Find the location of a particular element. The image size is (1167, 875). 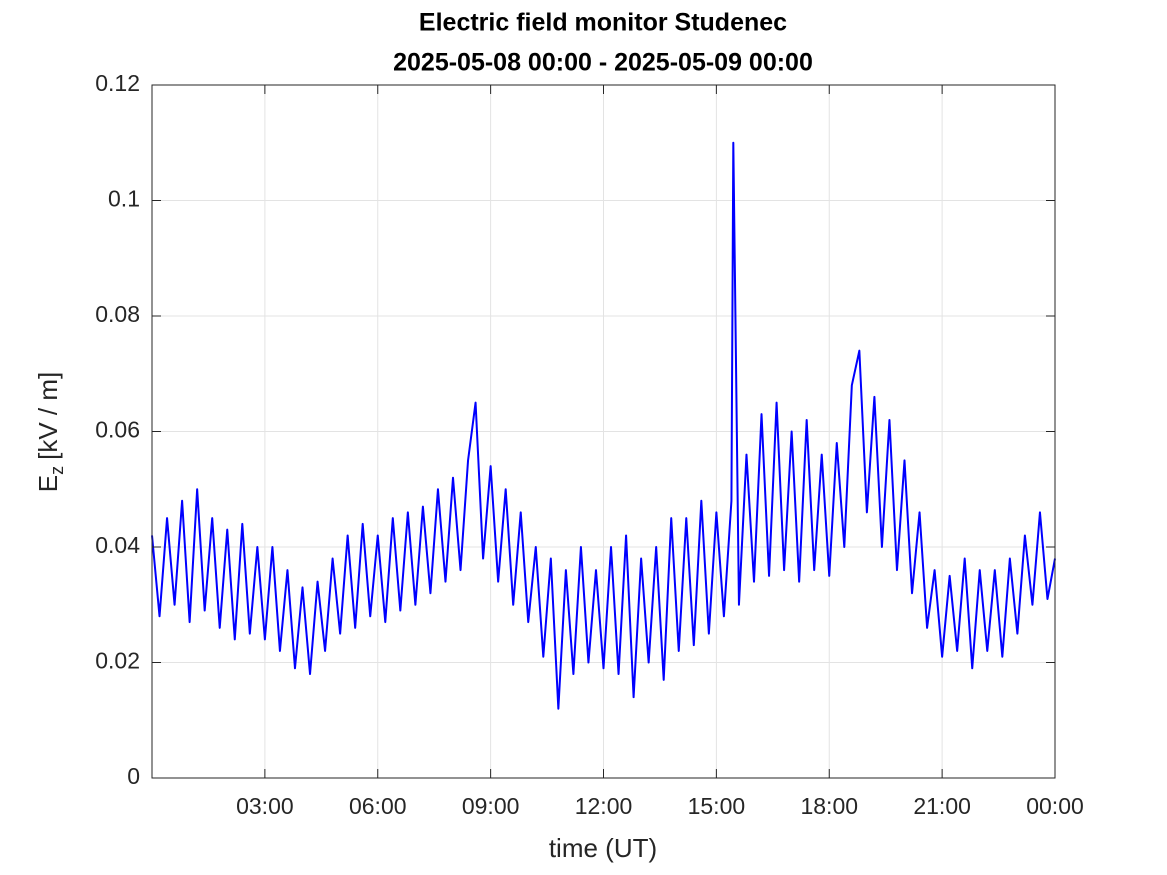

x-axis-label: time (UT) is located at coordinates (603, 848).